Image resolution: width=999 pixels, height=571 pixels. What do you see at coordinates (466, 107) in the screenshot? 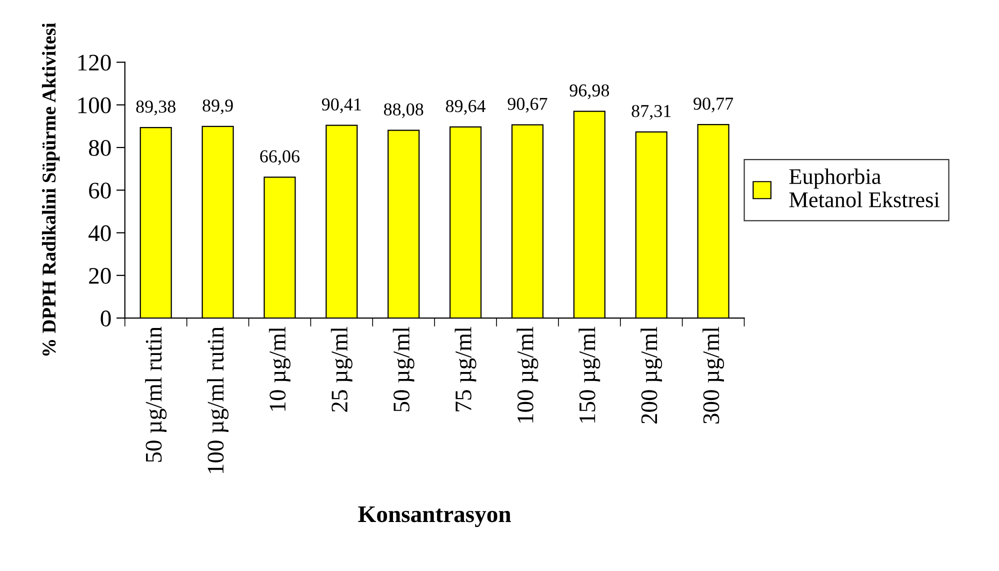
I see `data-label: 89,64` at bounding box center [466, 107].